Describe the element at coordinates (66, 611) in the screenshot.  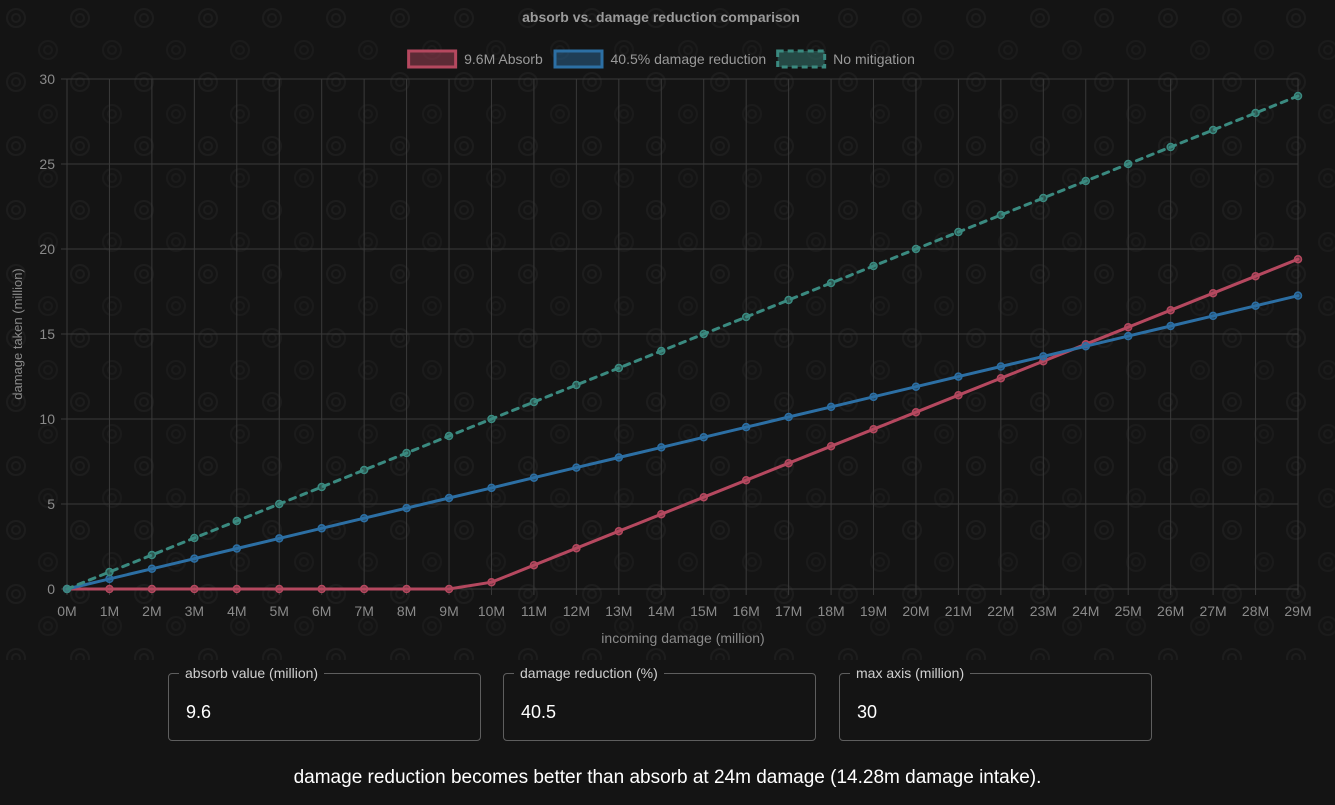
I see `x-tick-label: 0M` at that location.